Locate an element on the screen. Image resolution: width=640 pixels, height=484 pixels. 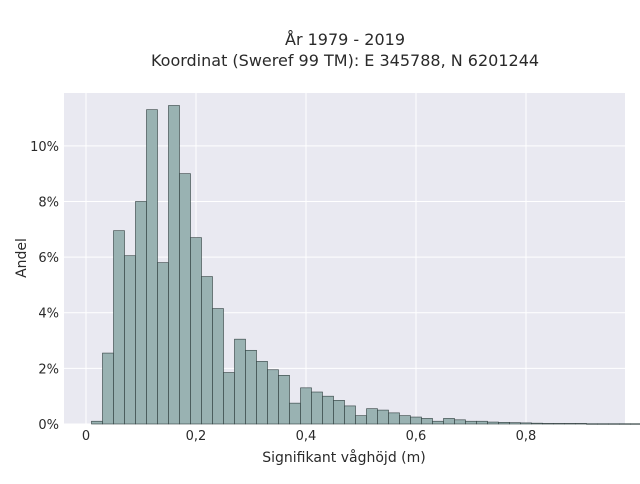
y-axis-label: Andel is located at coordinates (22, 258).